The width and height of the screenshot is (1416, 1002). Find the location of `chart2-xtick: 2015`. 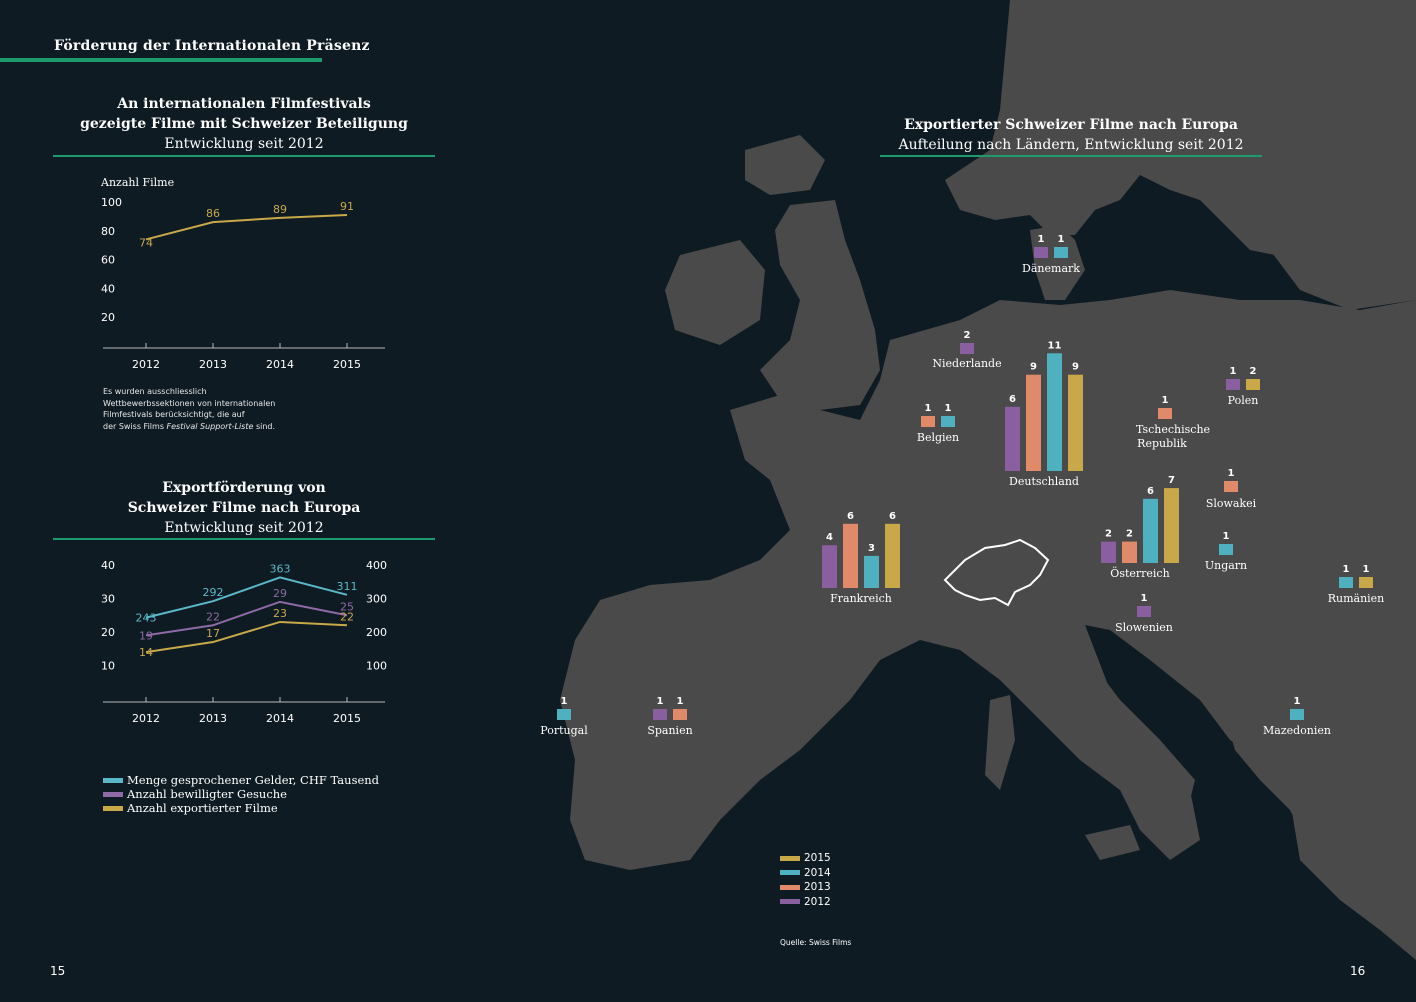

chart2-xtick: 2015 is located at coordinates (347, 718).